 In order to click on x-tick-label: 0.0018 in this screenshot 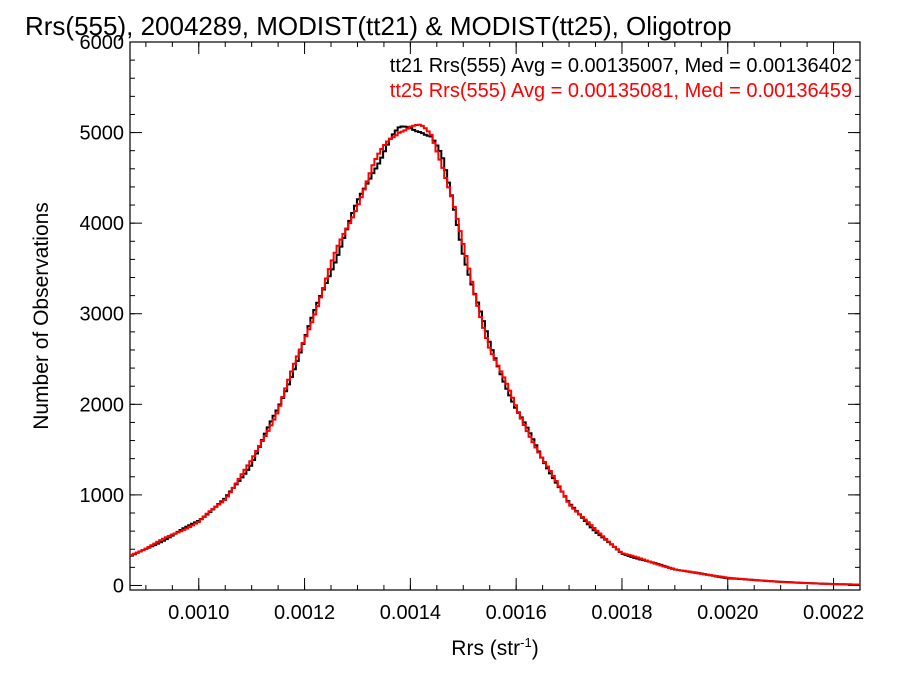, I will do `click(621, 613)`.